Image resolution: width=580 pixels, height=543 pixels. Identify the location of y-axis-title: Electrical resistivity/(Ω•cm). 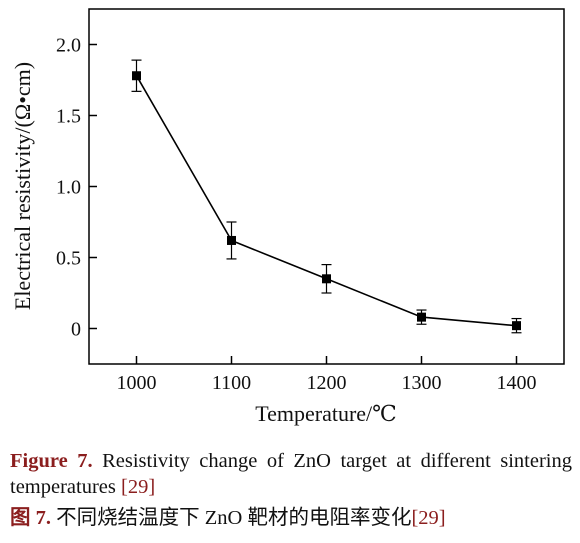
(22, 186).